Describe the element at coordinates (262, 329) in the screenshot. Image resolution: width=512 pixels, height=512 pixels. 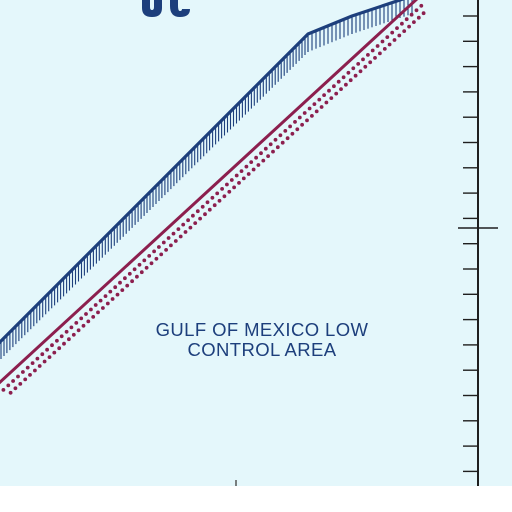
I see `area-label-line-1: GULF OF MEXICO LOW` at that location.